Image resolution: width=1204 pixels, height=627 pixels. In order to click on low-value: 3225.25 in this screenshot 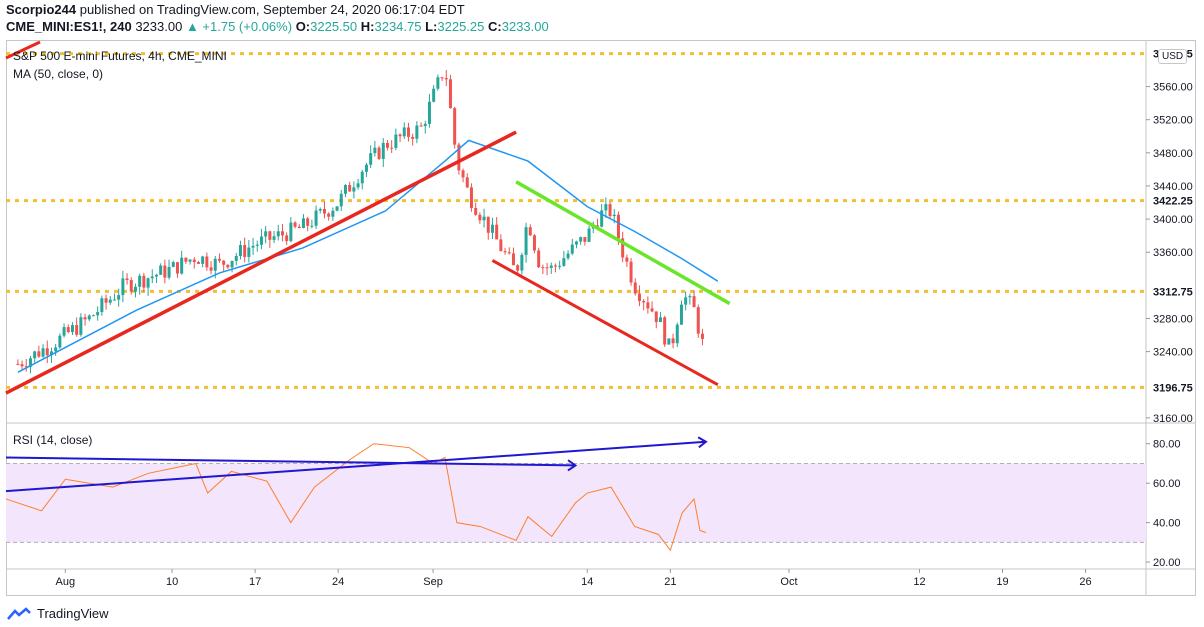, I will do `click(461, 26)`.